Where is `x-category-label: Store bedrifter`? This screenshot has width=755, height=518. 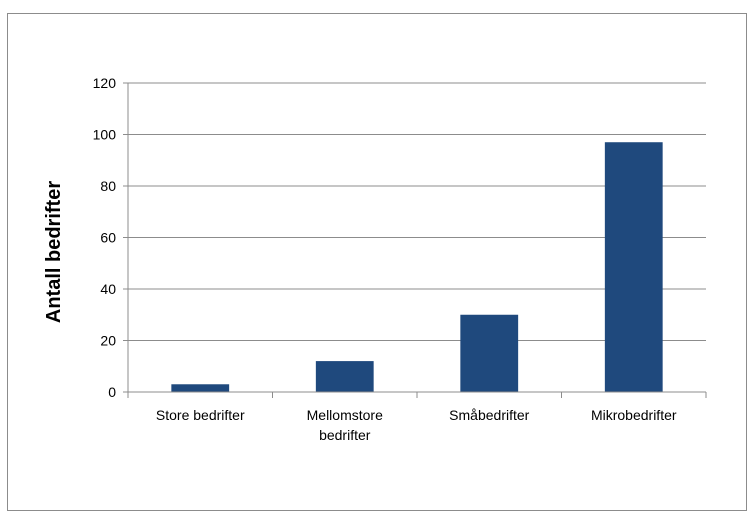
x-category-label: Store bedrifter is located at coordinates (200, 415).